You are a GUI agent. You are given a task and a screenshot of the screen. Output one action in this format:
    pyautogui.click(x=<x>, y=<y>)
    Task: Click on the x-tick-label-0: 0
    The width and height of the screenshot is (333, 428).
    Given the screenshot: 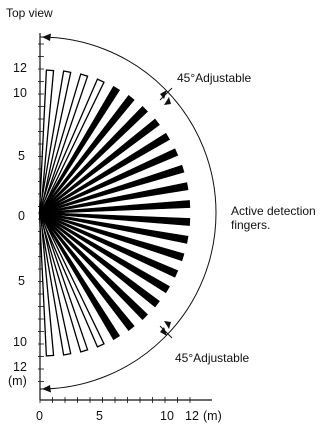 What is the action you would take?
    pyautogui.click(x=39, y=416)
    